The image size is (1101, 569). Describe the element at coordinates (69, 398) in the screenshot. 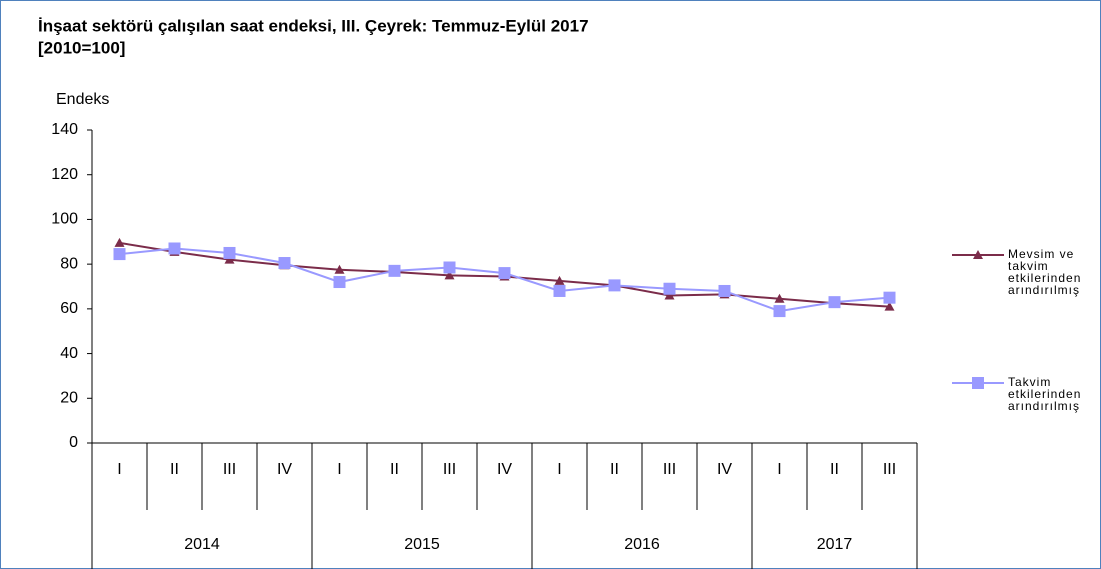

I see `y-tick-label: 20` at that location.